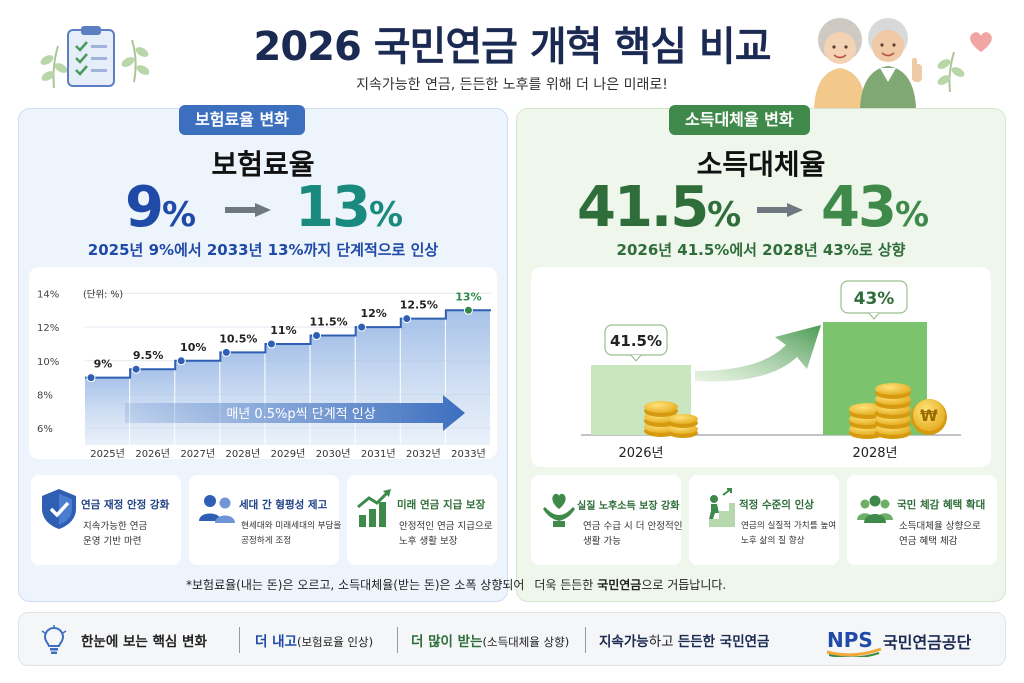  What do you see at coordinates (684, 642) in the screenshot?
I see `summary-item-sustainable: 지속가능하고 든든한 국민연금` at bounding box center [684, 642].